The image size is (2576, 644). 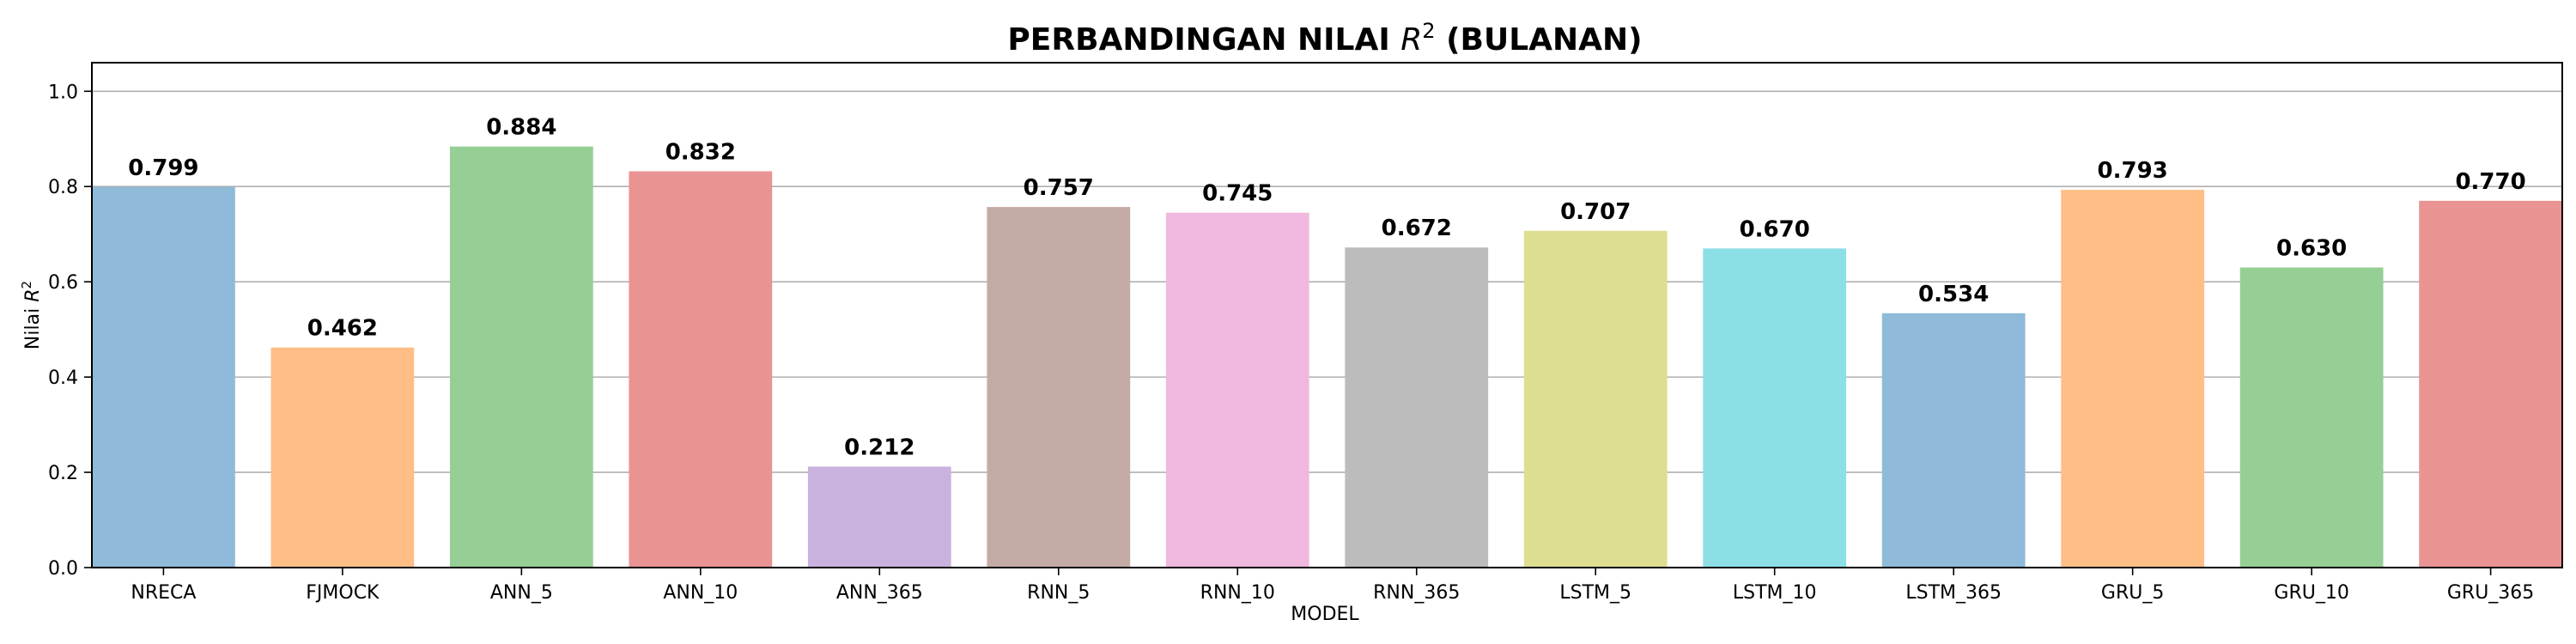 What do you see at coordinates (700, 152) in the screenshot?
I see `data-label: 0.832` at bounding box center [700, 152].